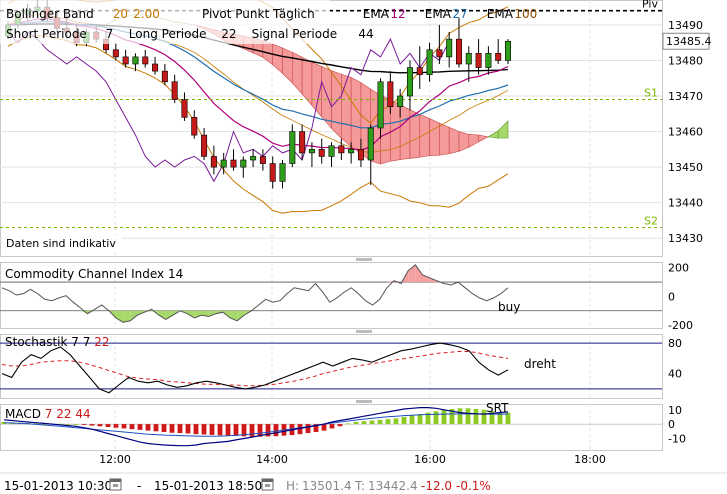 This screenshot has height=494, width=727. What do you see at coordinates (436, 486) in the screenshot?
I see `footer-change-value: -12.0` at bounding box center [436, 486].